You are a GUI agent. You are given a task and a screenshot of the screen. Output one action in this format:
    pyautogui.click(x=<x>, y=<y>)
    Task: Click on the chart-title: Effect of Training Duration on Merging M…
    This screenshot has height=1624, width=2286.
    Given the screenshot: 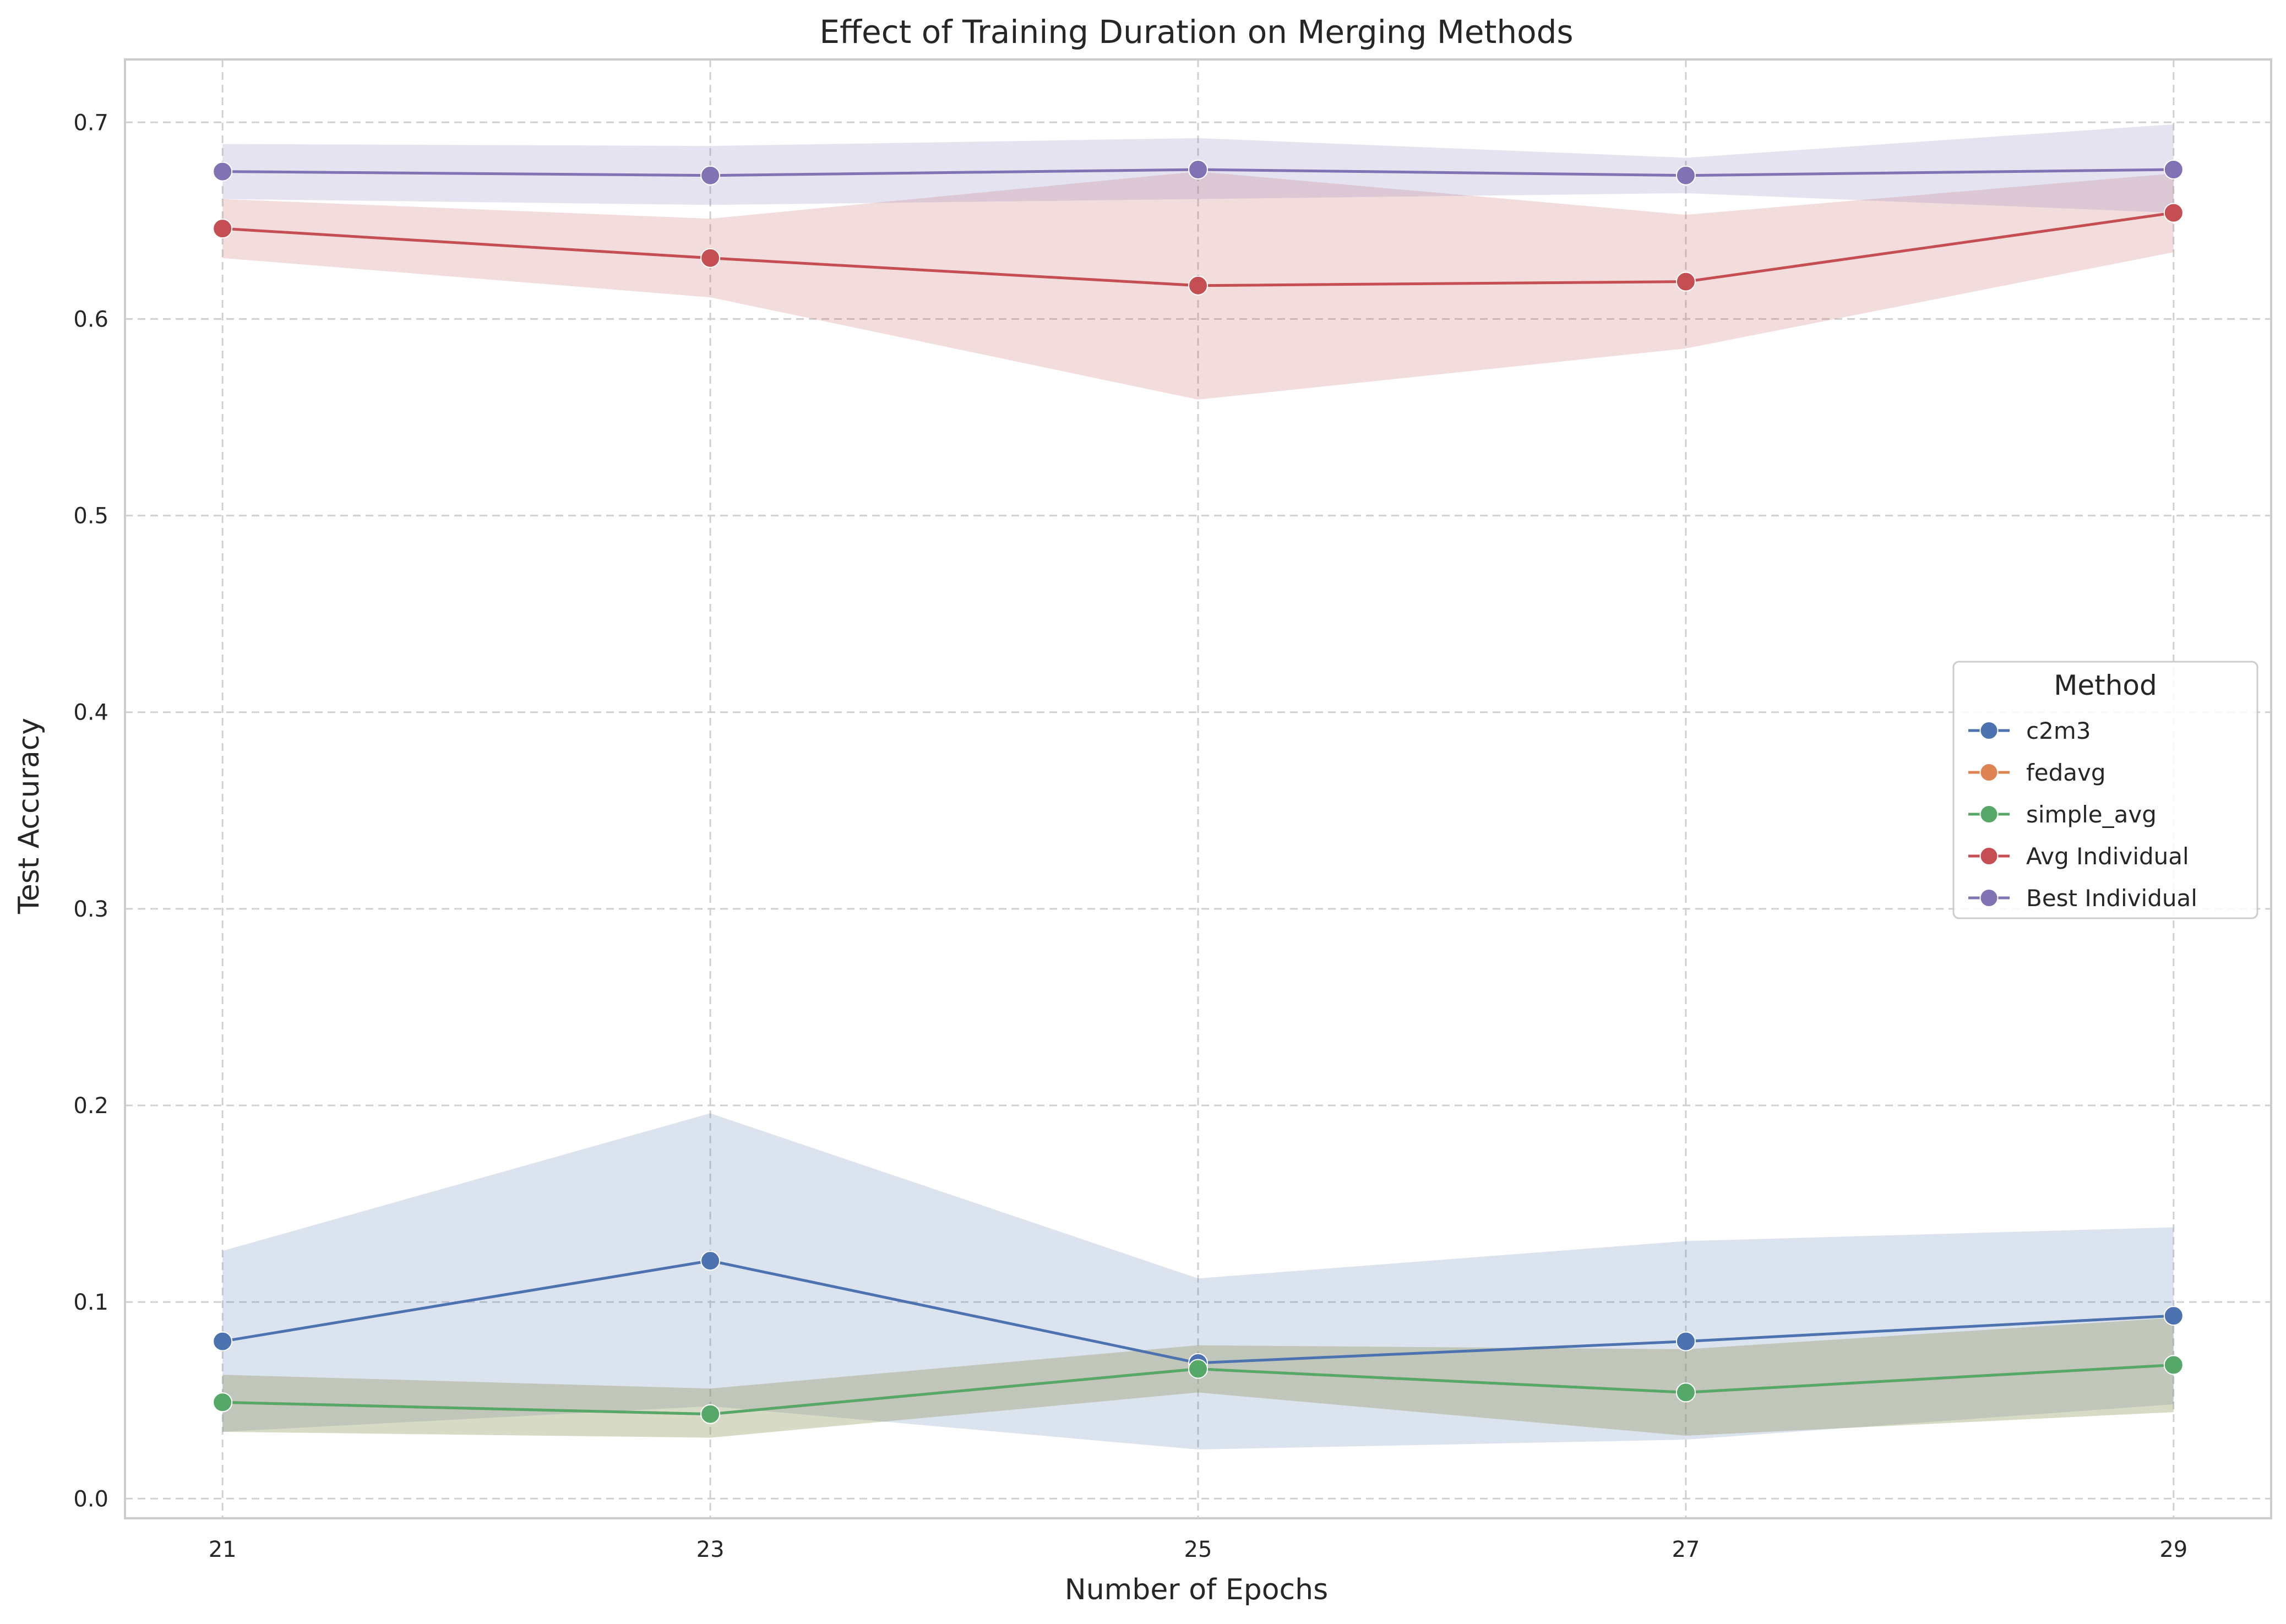 What is the action you would take?
    pyautogui.click(x=1196, y=32)
    